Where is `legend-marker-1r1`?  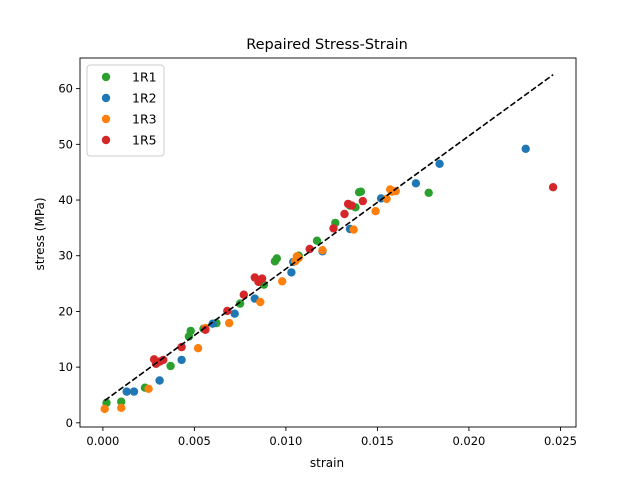
legend-marker-1r1 is located at coordinates (106, 77).